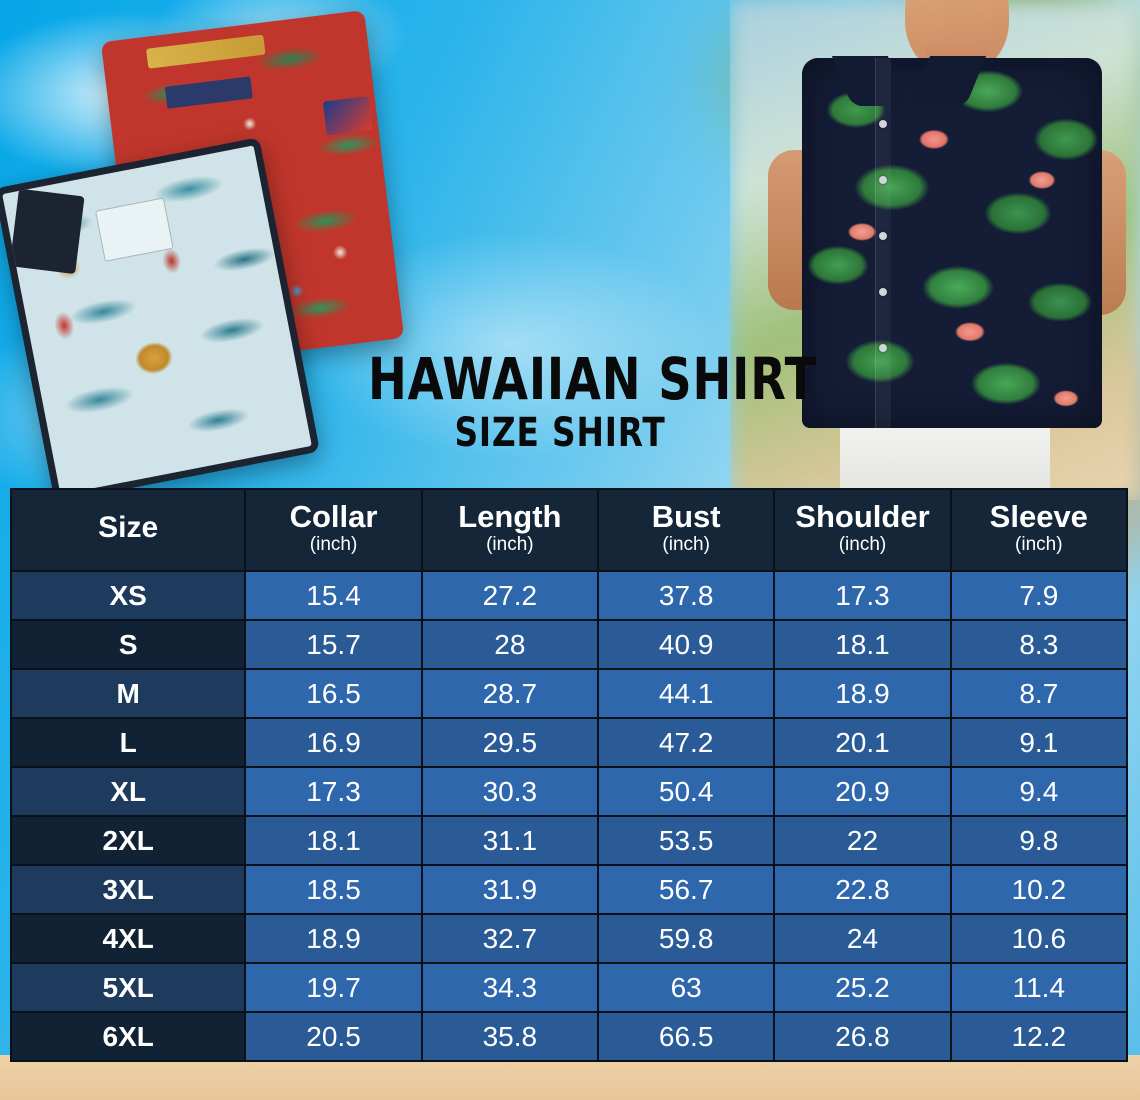 The image size is (1140, 1100). Describe the element at coordinates (128, 742) in the screenshot. I see `size-label-l: L` at that location.